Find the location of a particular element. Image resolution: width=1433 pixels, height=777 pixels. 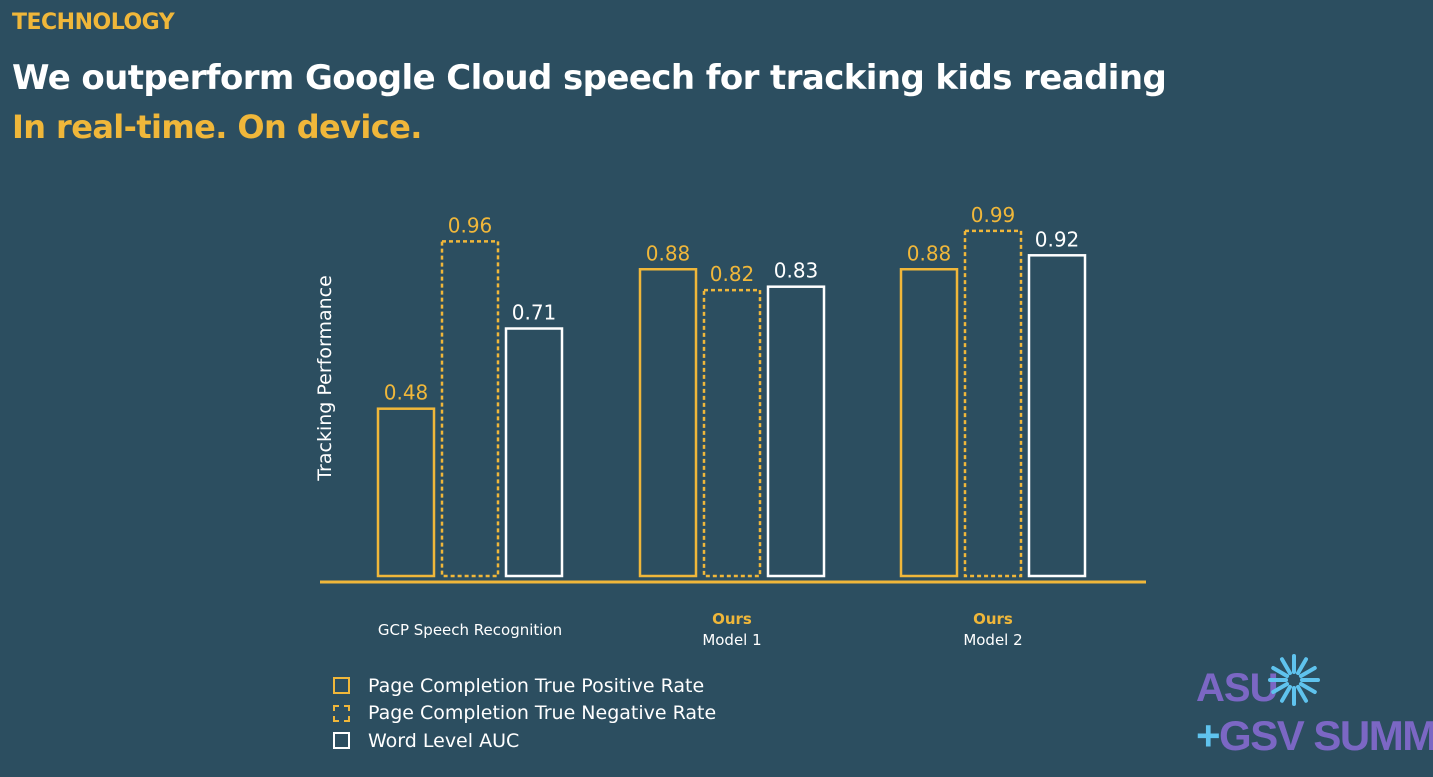

logo-plus: + is located at coordinates (1208, 735).